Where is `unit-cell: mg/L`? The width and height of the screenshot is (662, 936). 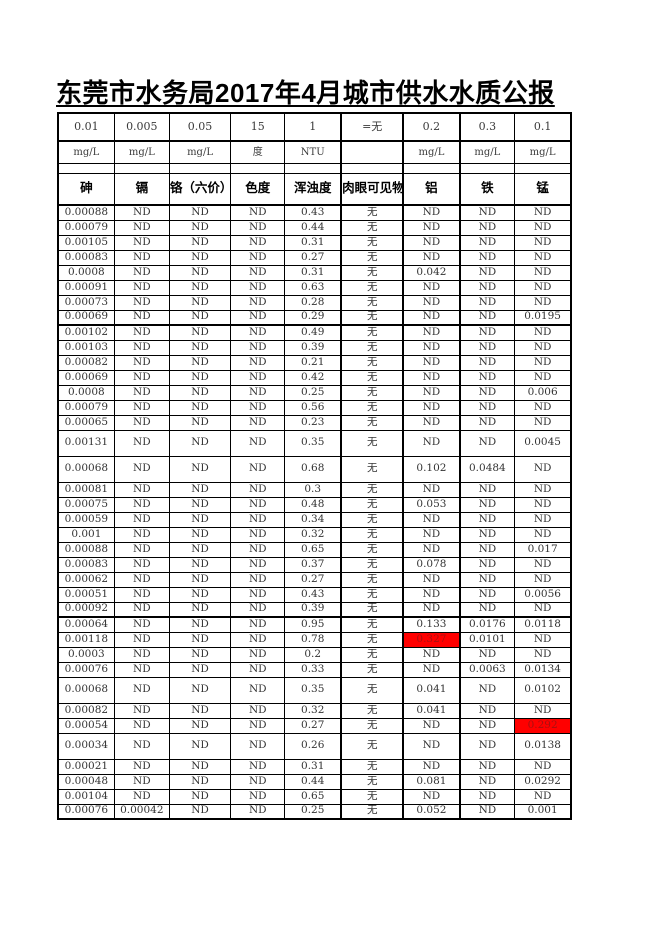 unit-cell: mg/L is located at coordinates (141, 152).